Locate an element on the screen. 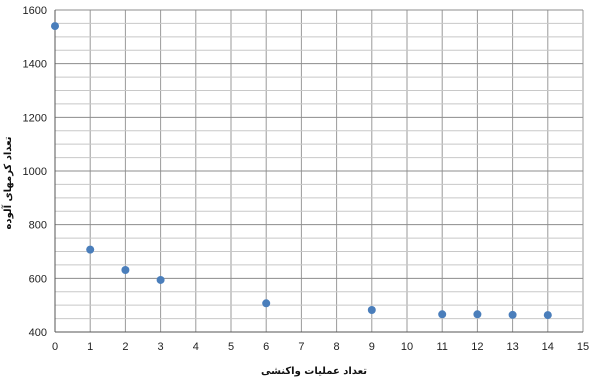 This screenshot has width=589, height=381. y-tick-label: 600 is located at coordinates (38, 279).